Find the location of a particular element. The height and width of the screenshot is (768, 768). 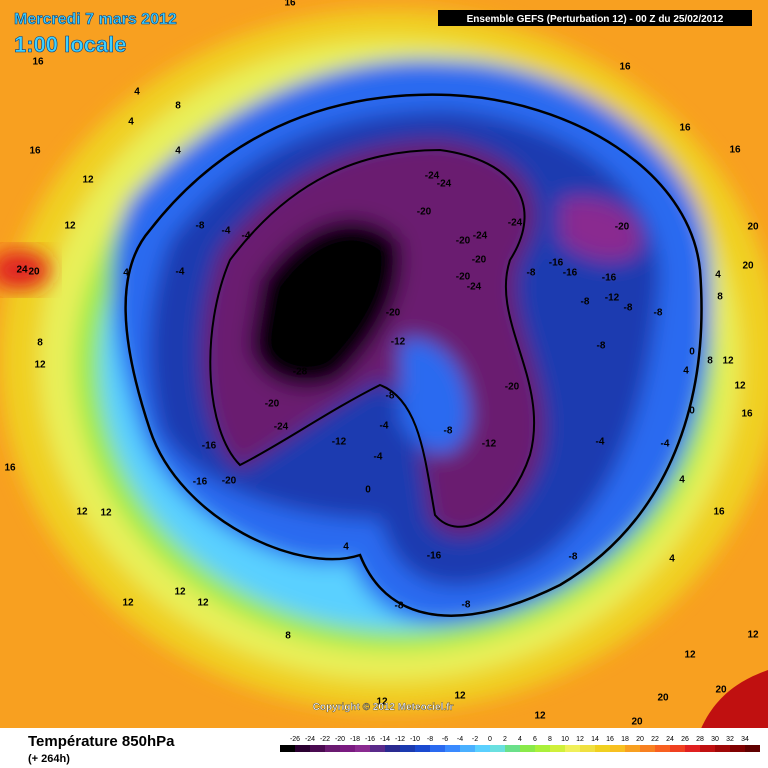

copyright: Copyright © 2012 Meteociel.fr is located at coordinates (383, 707).